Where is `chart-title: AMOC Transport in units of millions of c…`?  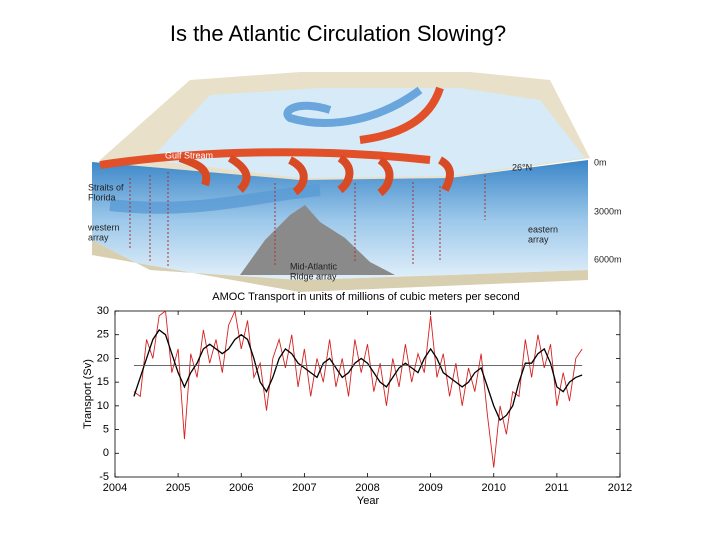 chart-title: AMOC Transport in units of millions of c… is located at coordinates (366, 297).